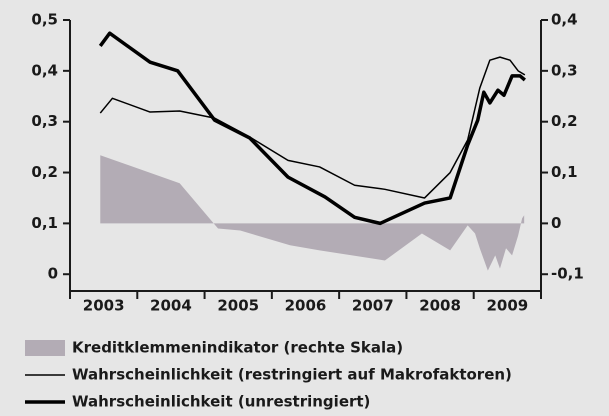  I want to click on y2-tick-label: 0, so click(556, 223).